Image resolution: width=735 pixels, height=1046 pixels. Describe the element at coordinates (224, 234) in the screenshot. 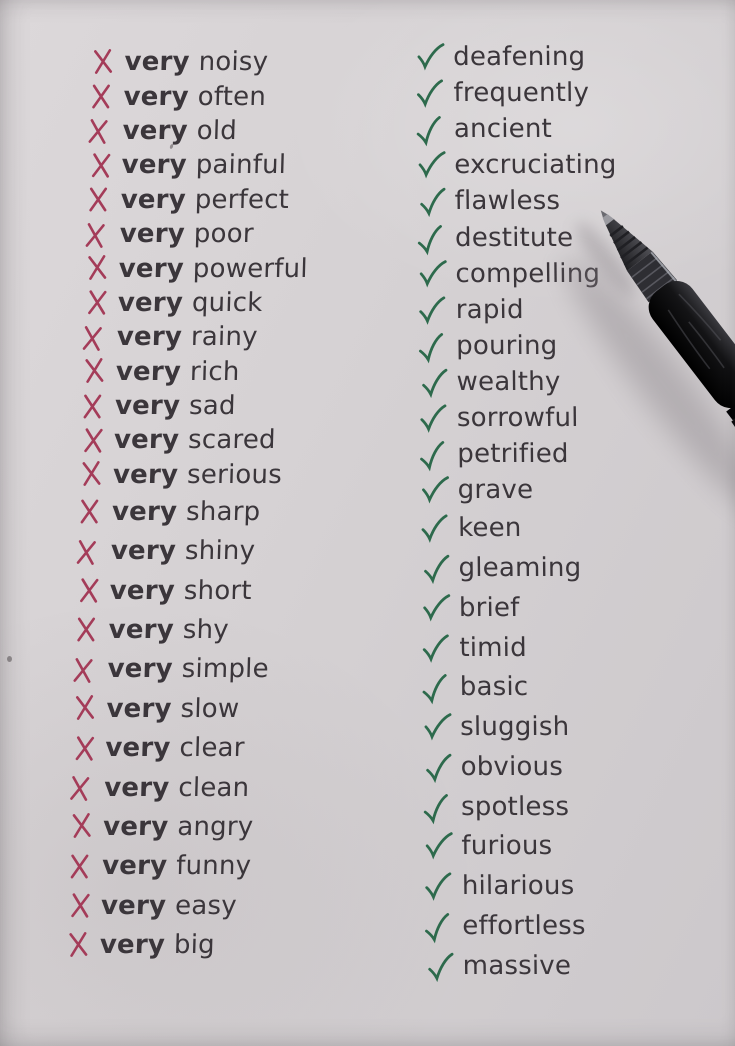

I see `wrong-adjective: poor` at that location.